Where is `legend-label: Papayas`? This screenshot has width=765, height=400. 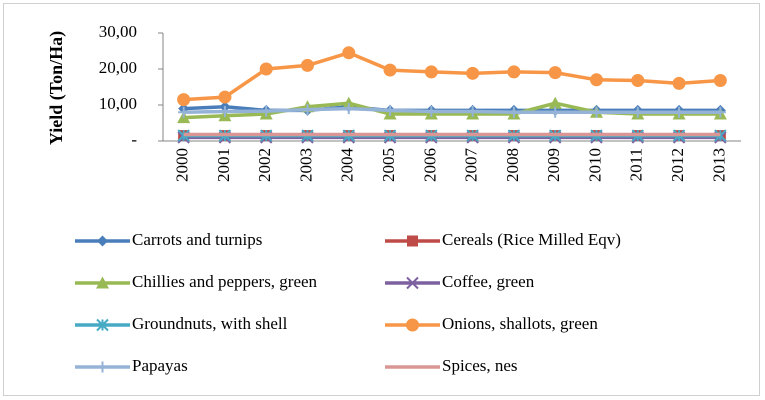 legend-label: Papayas is located at coordinates (160, 365).